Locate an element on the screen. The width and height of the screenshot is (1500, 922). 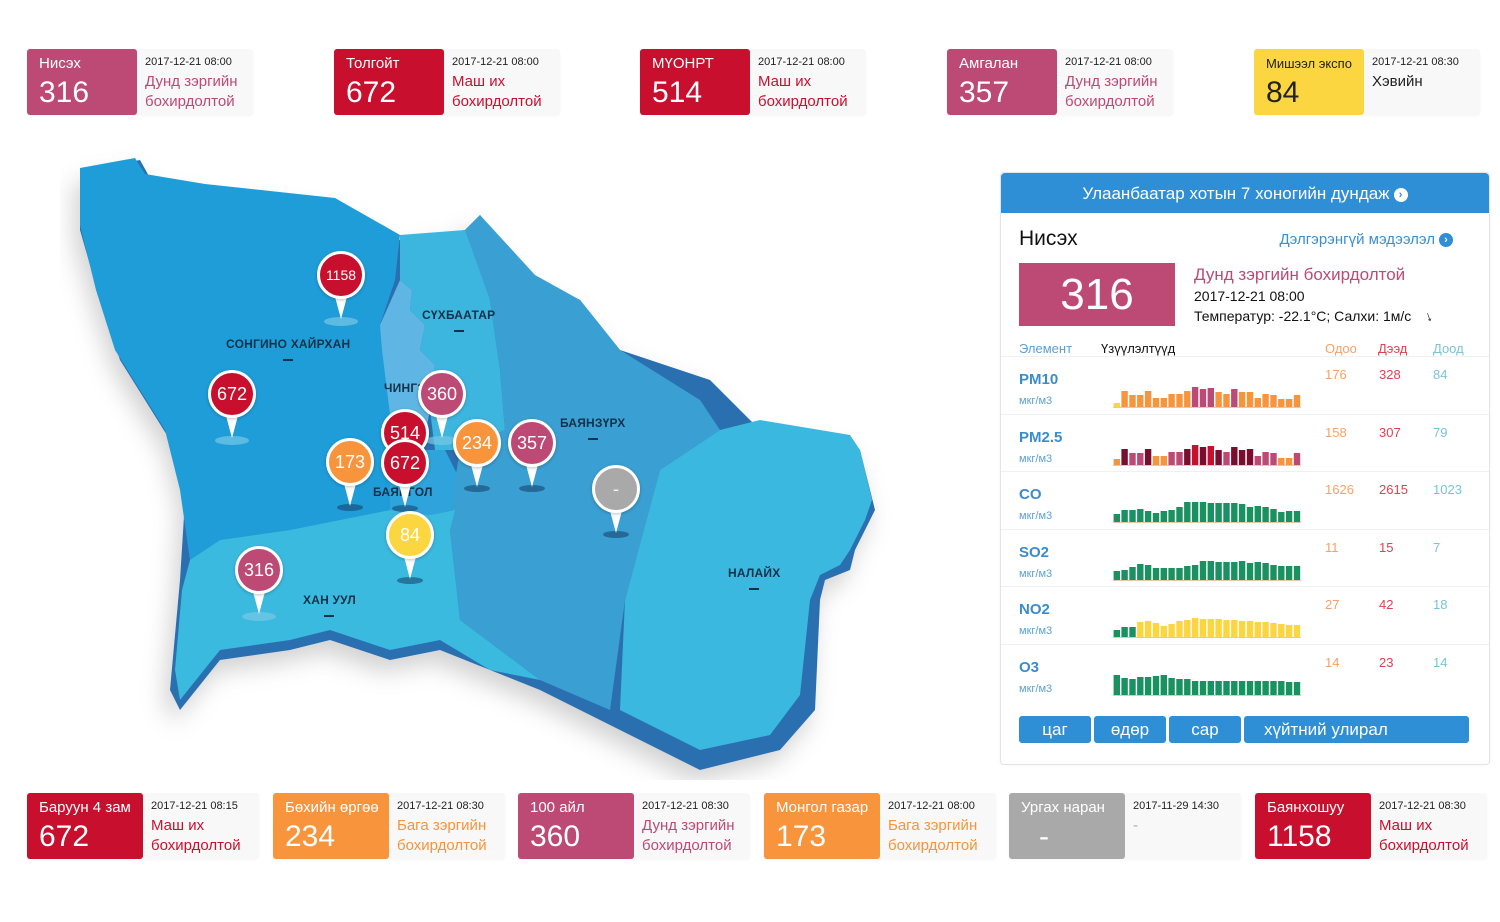
pollutant-row: O3 мкг/м3 14 23 14 is located at coordinates (1245, 672).